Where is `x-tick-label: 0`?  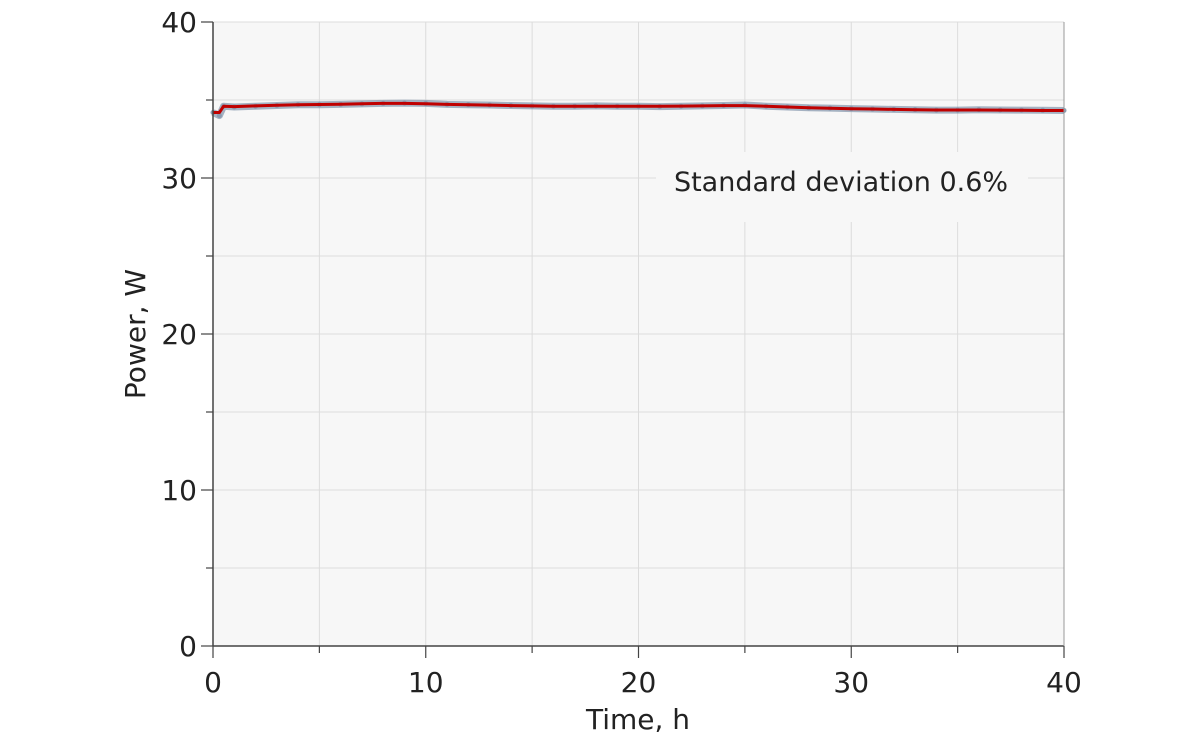 x-tick-label: 0 is located at coordinates (213, 682).